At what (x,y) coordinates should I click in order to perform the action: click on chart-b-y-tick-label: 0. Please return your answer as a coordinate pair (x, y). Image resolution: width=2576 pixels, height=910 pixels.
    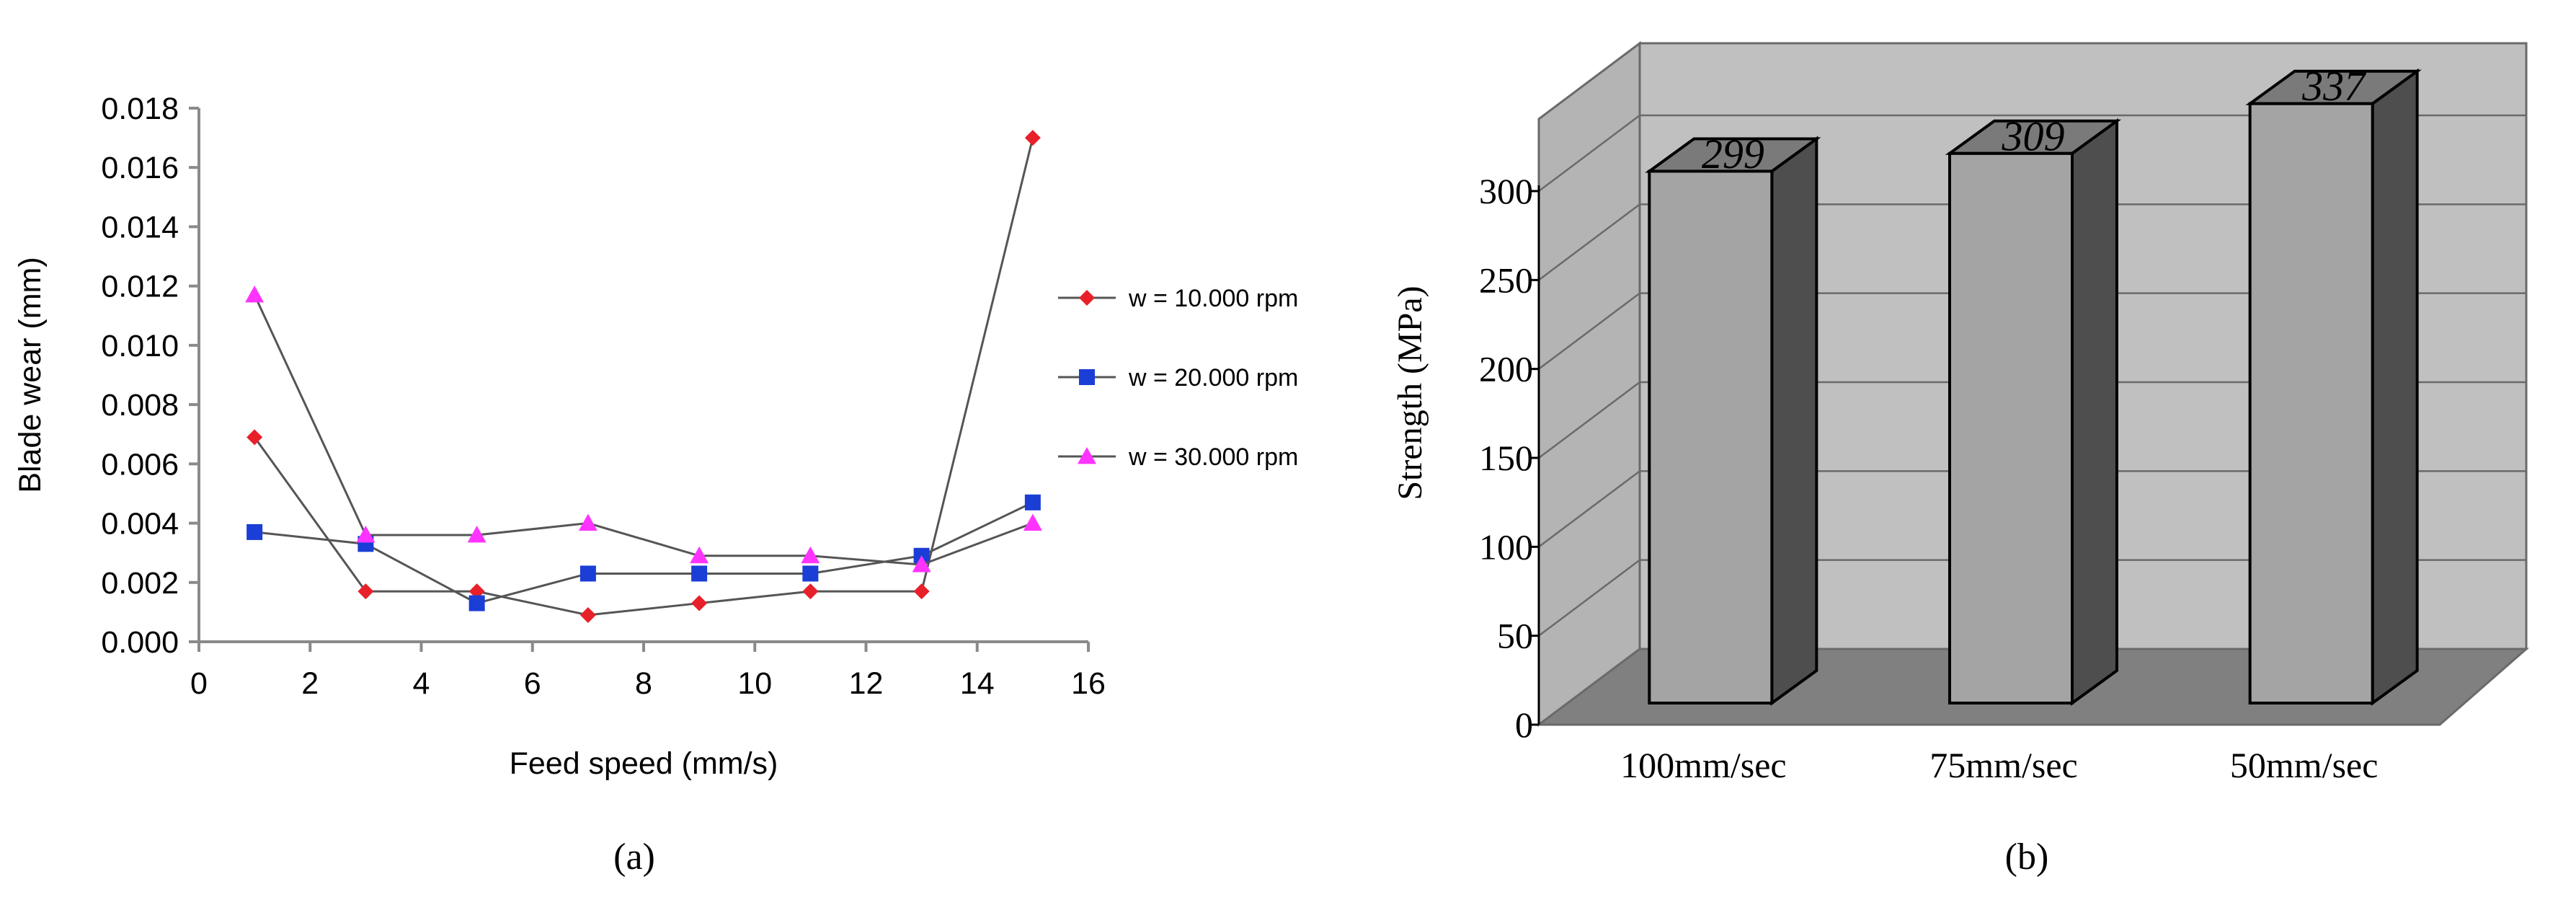
    Looking at the image, I should click on (1524, 724).